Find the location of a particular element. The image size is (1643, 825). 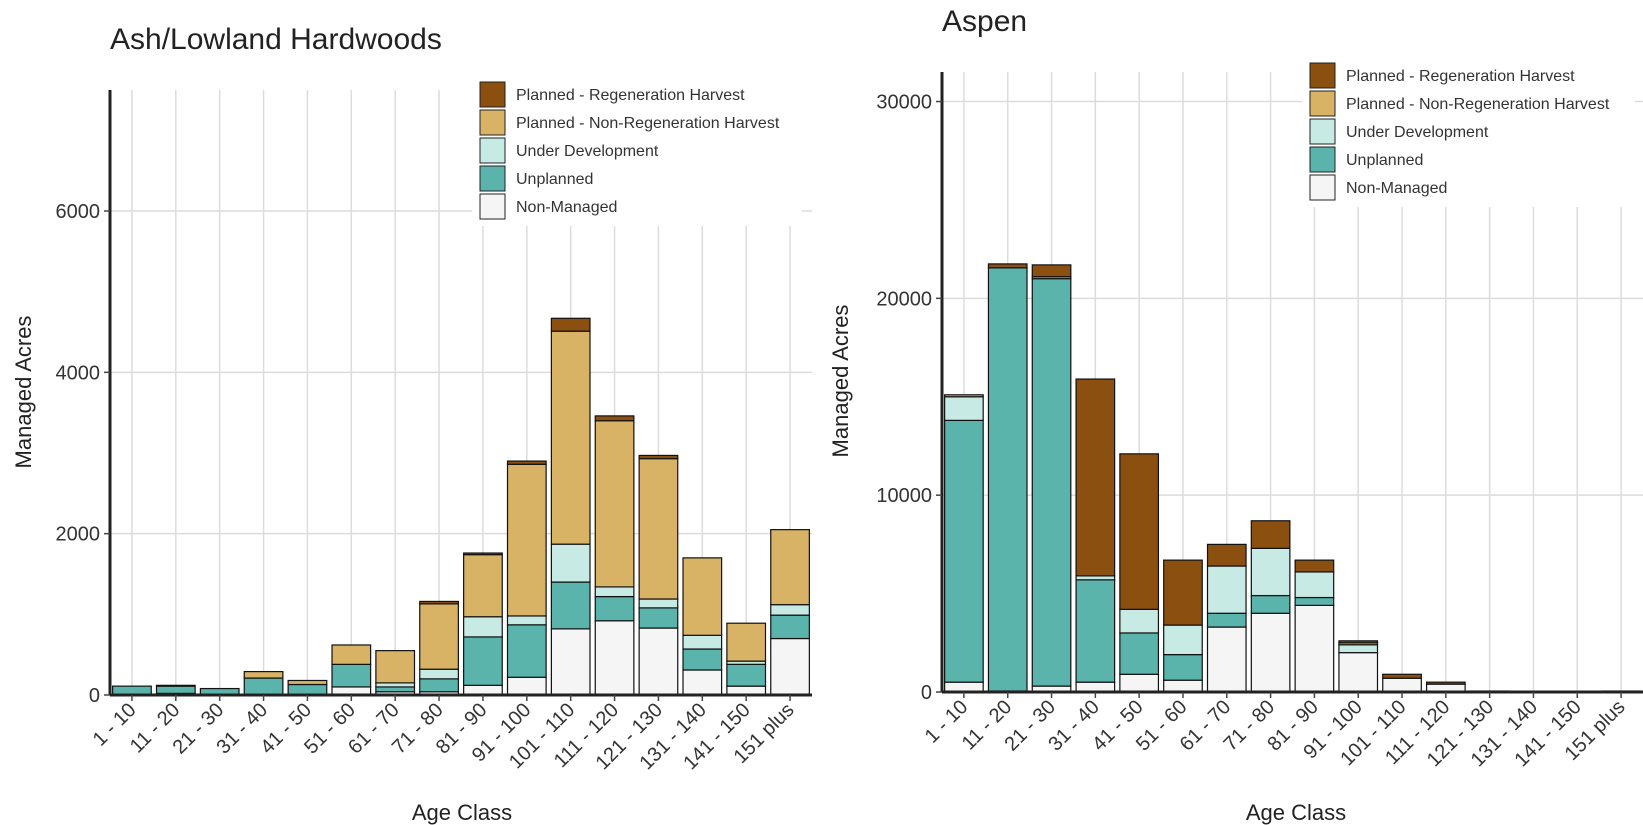

legend-label: Unplanned is located at coordinates (554, 179).